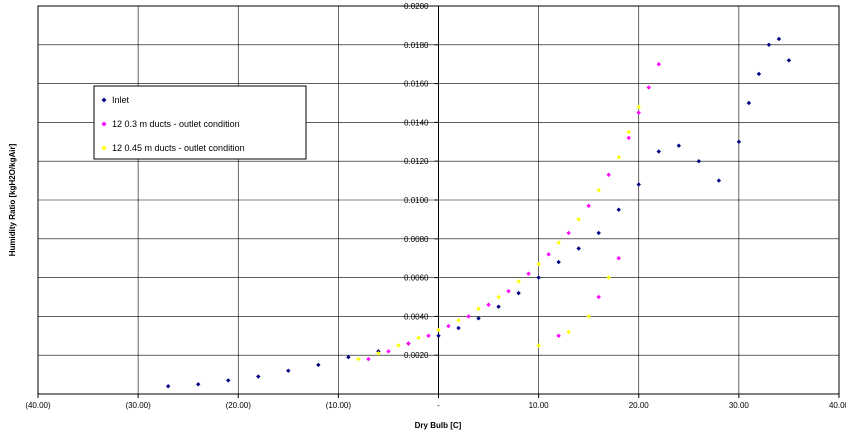 The height and width of the screenshot is (438, 846). What do you see at coordinates (416, 239) in the screenshot?
I see `y-tick-label: 0.0080` at bounding box center [416, 239].